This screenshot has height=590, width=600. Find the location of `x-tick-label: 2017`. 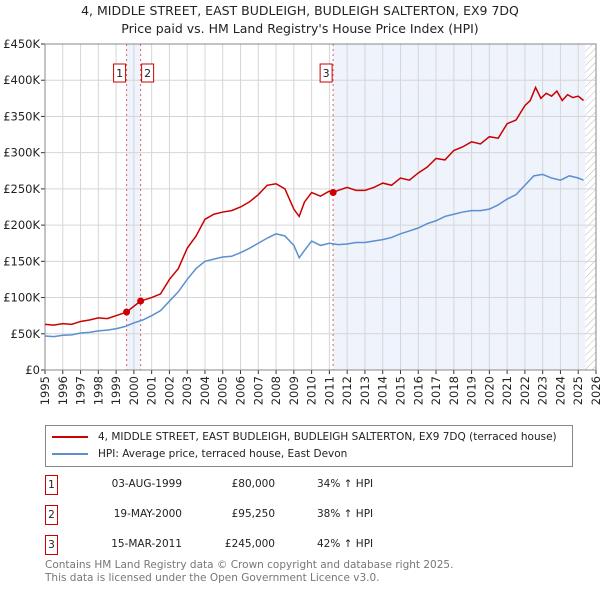

x-tick-label: 2017 is located at coordinates (436, 390).